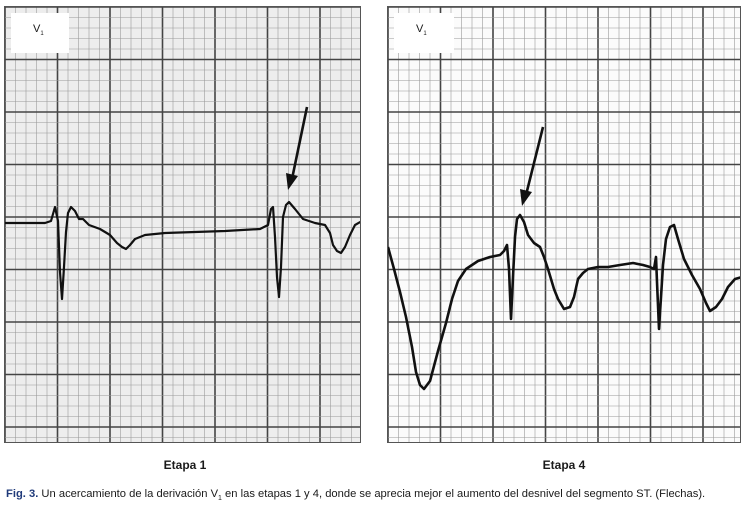 The height and width of the screenshot is (521, 746). I want to click on caption-text-a: Un acercamiento de la derivación V, so click(128, 494).